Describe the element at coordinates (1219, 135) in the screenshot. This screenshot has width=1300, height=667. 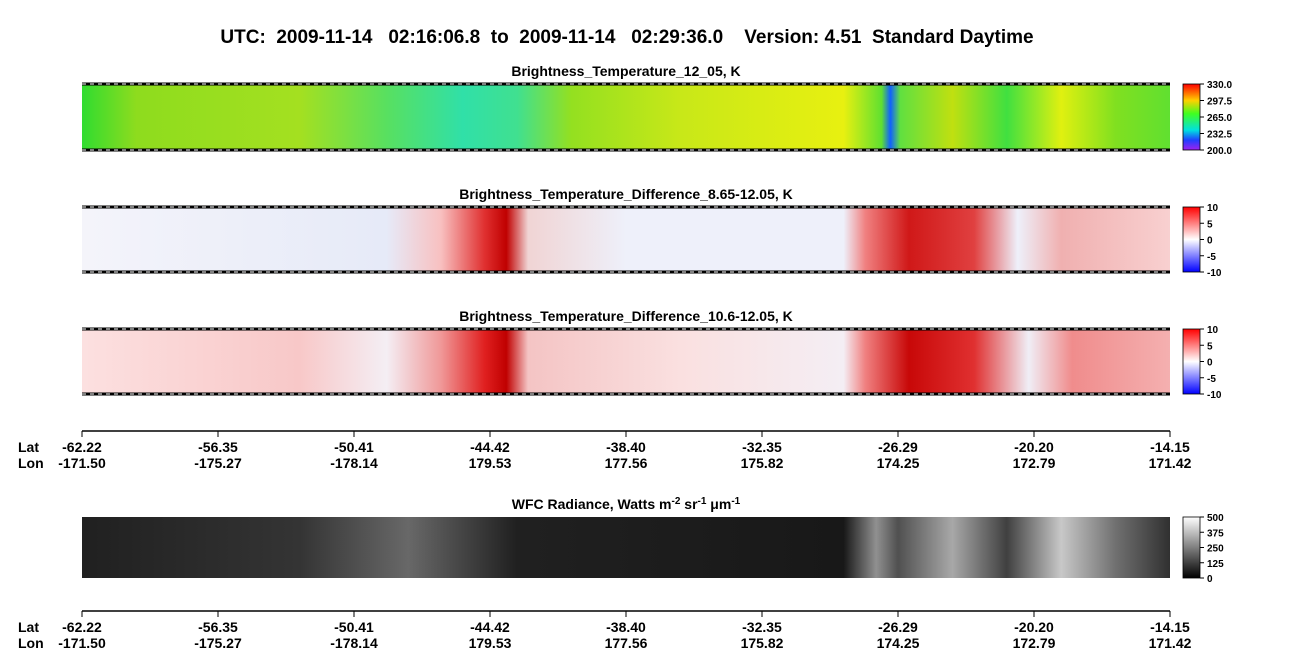
I see `colorbar-label: 232.5` at that location.